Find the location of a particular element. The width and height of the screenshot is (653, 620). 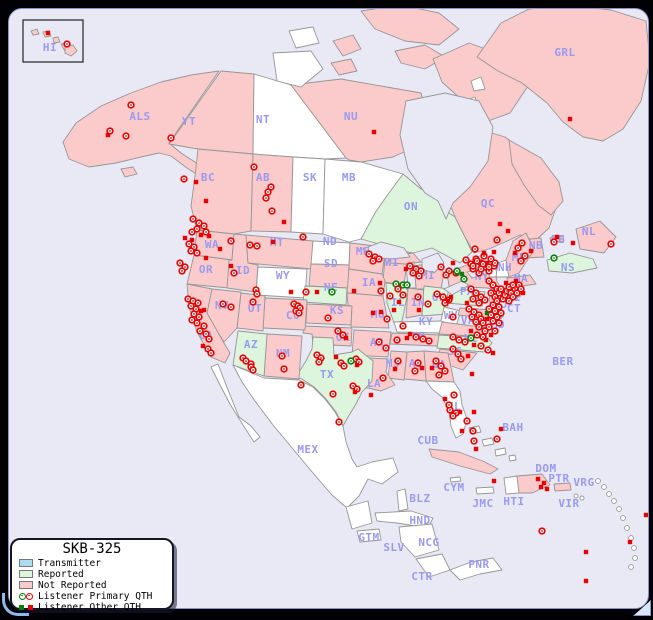

region-label-wi: WI is located at coordinates (392, 262).